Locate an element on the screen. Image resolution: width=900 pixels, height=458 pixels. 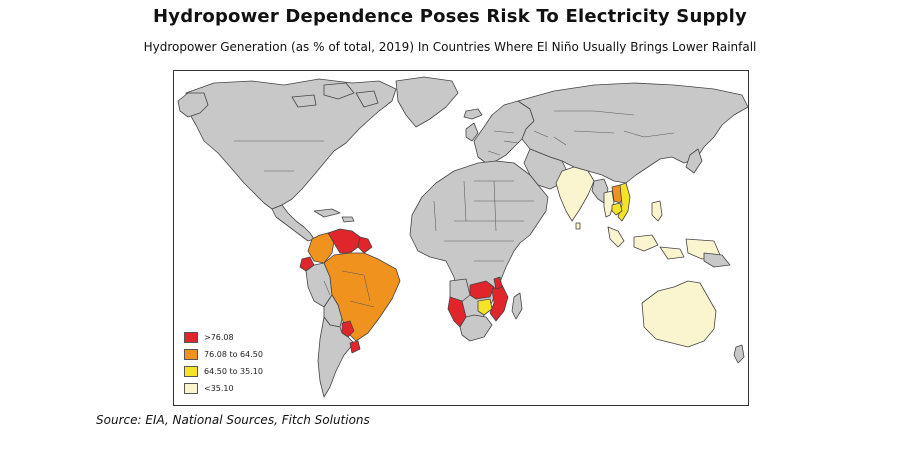
map-mozambique is located at coordinates (499, 303).